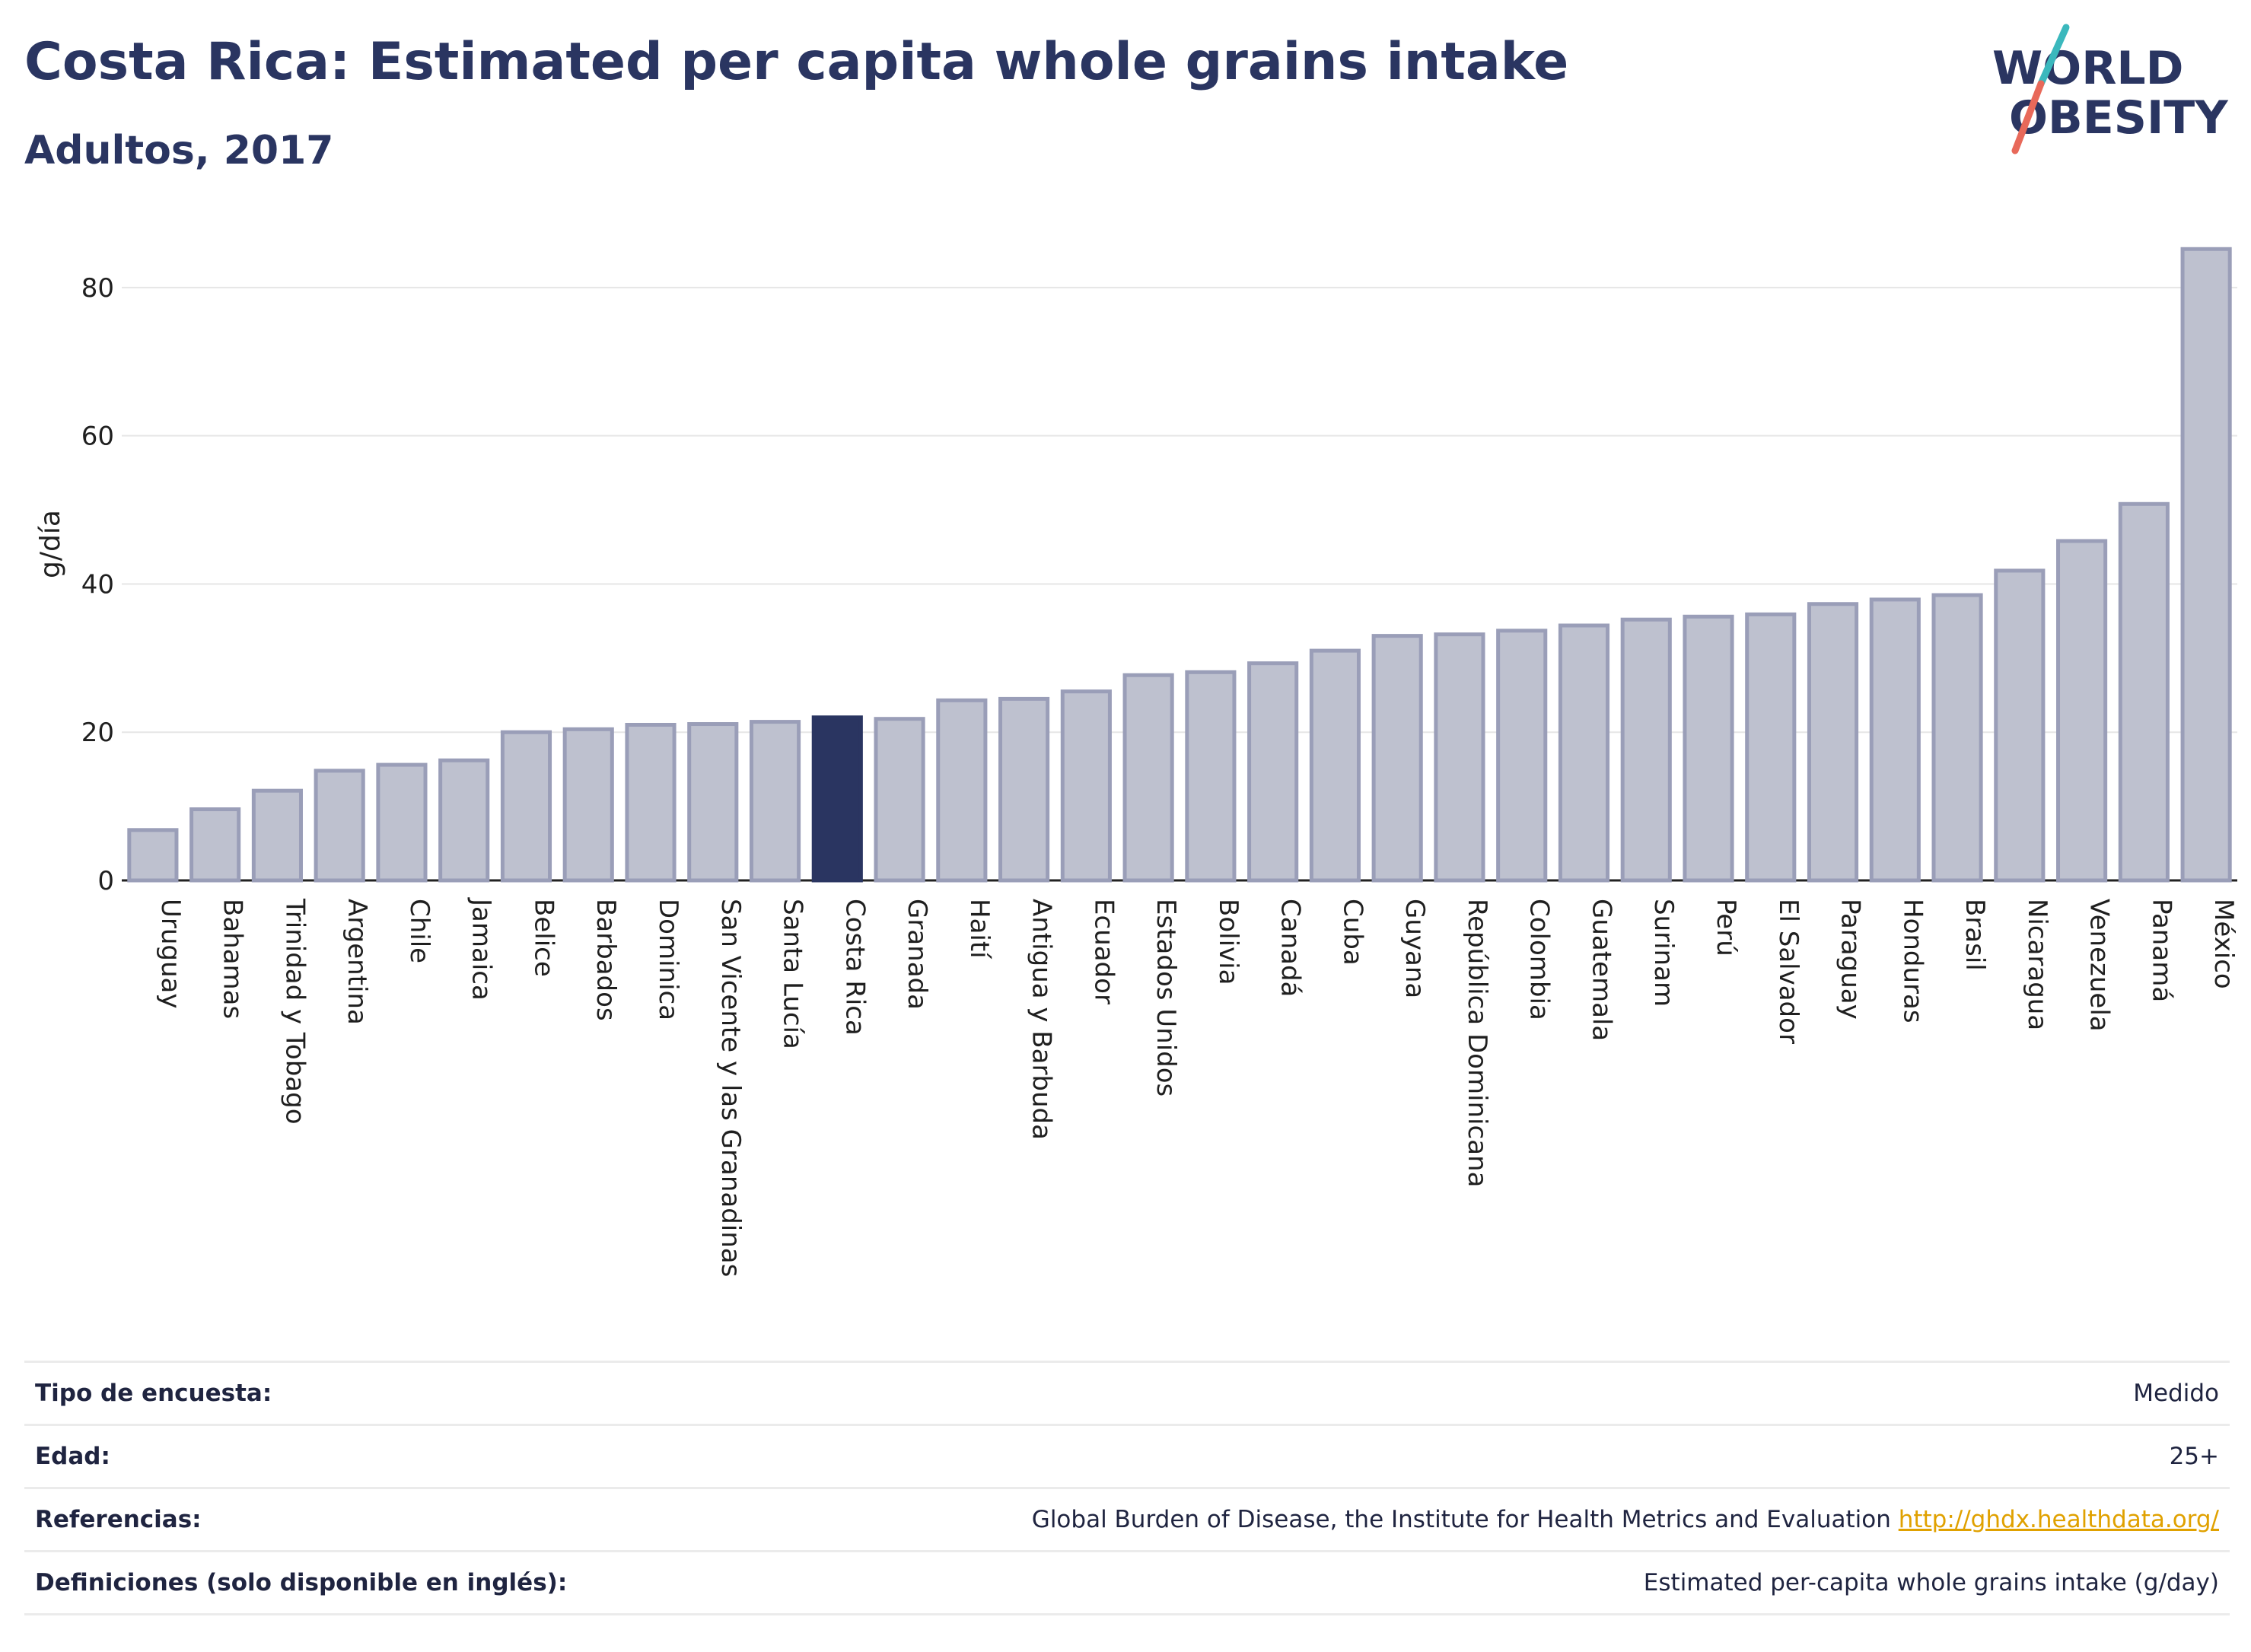  What do you see at coordinates (2037, 964) in the screenshot?
I see `x-category-label: Nicaragua` at bounding box center [2037, 964].